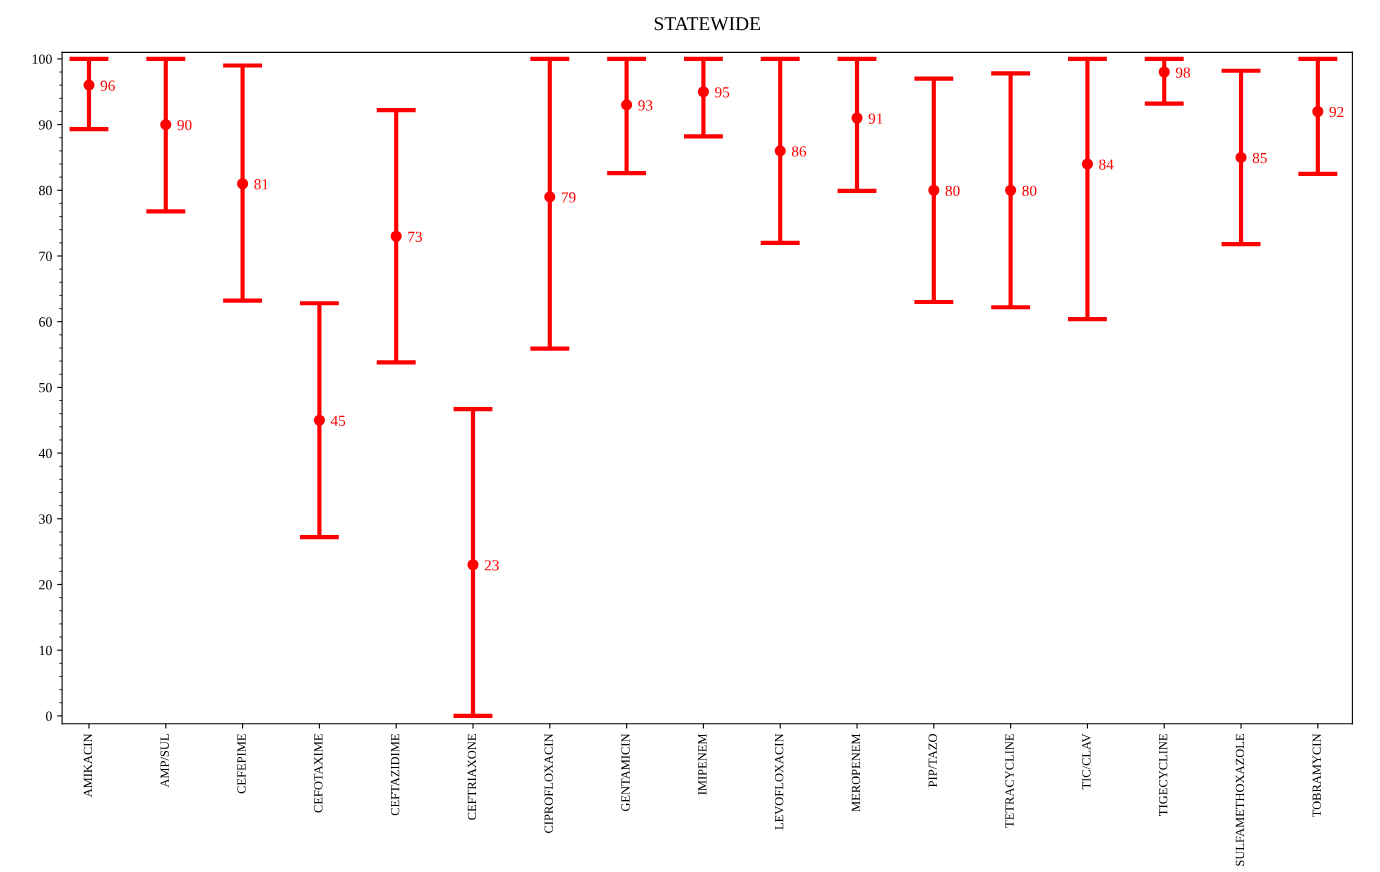 This screenshot has height=872, width=1380. What do you see at coordinates (856, 772) in the screenshot?
I see `x-tick-label: MEROPENEM` at bounding box center [856, 772].